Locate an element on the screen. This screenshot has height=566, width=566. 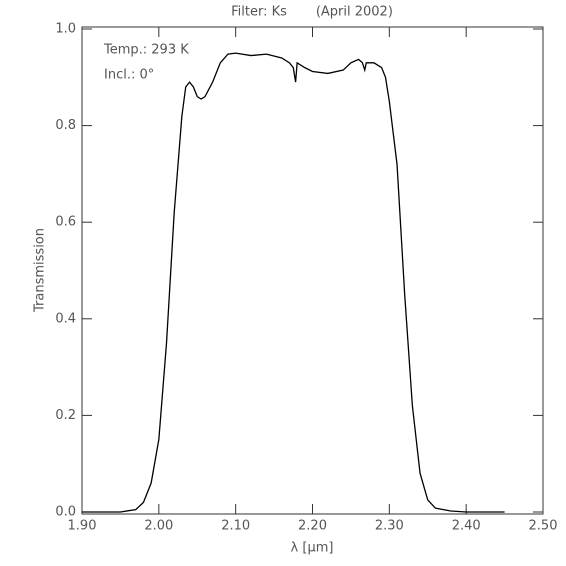
y-tick-label: 0.2 is located at coordinates (65, 415).